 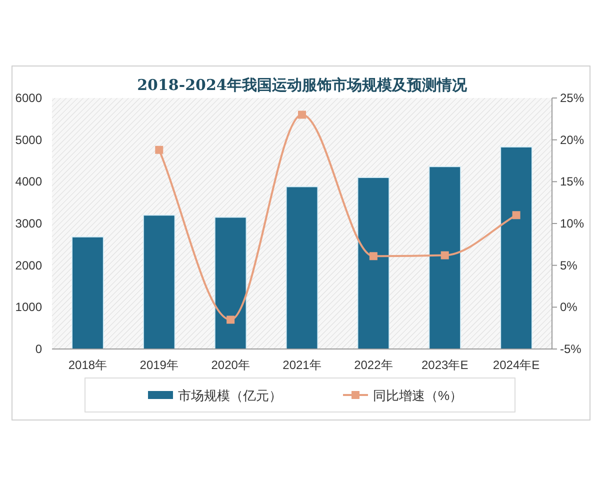 I want to click on y-tick-label: 5000, so click(x=28, y=139).